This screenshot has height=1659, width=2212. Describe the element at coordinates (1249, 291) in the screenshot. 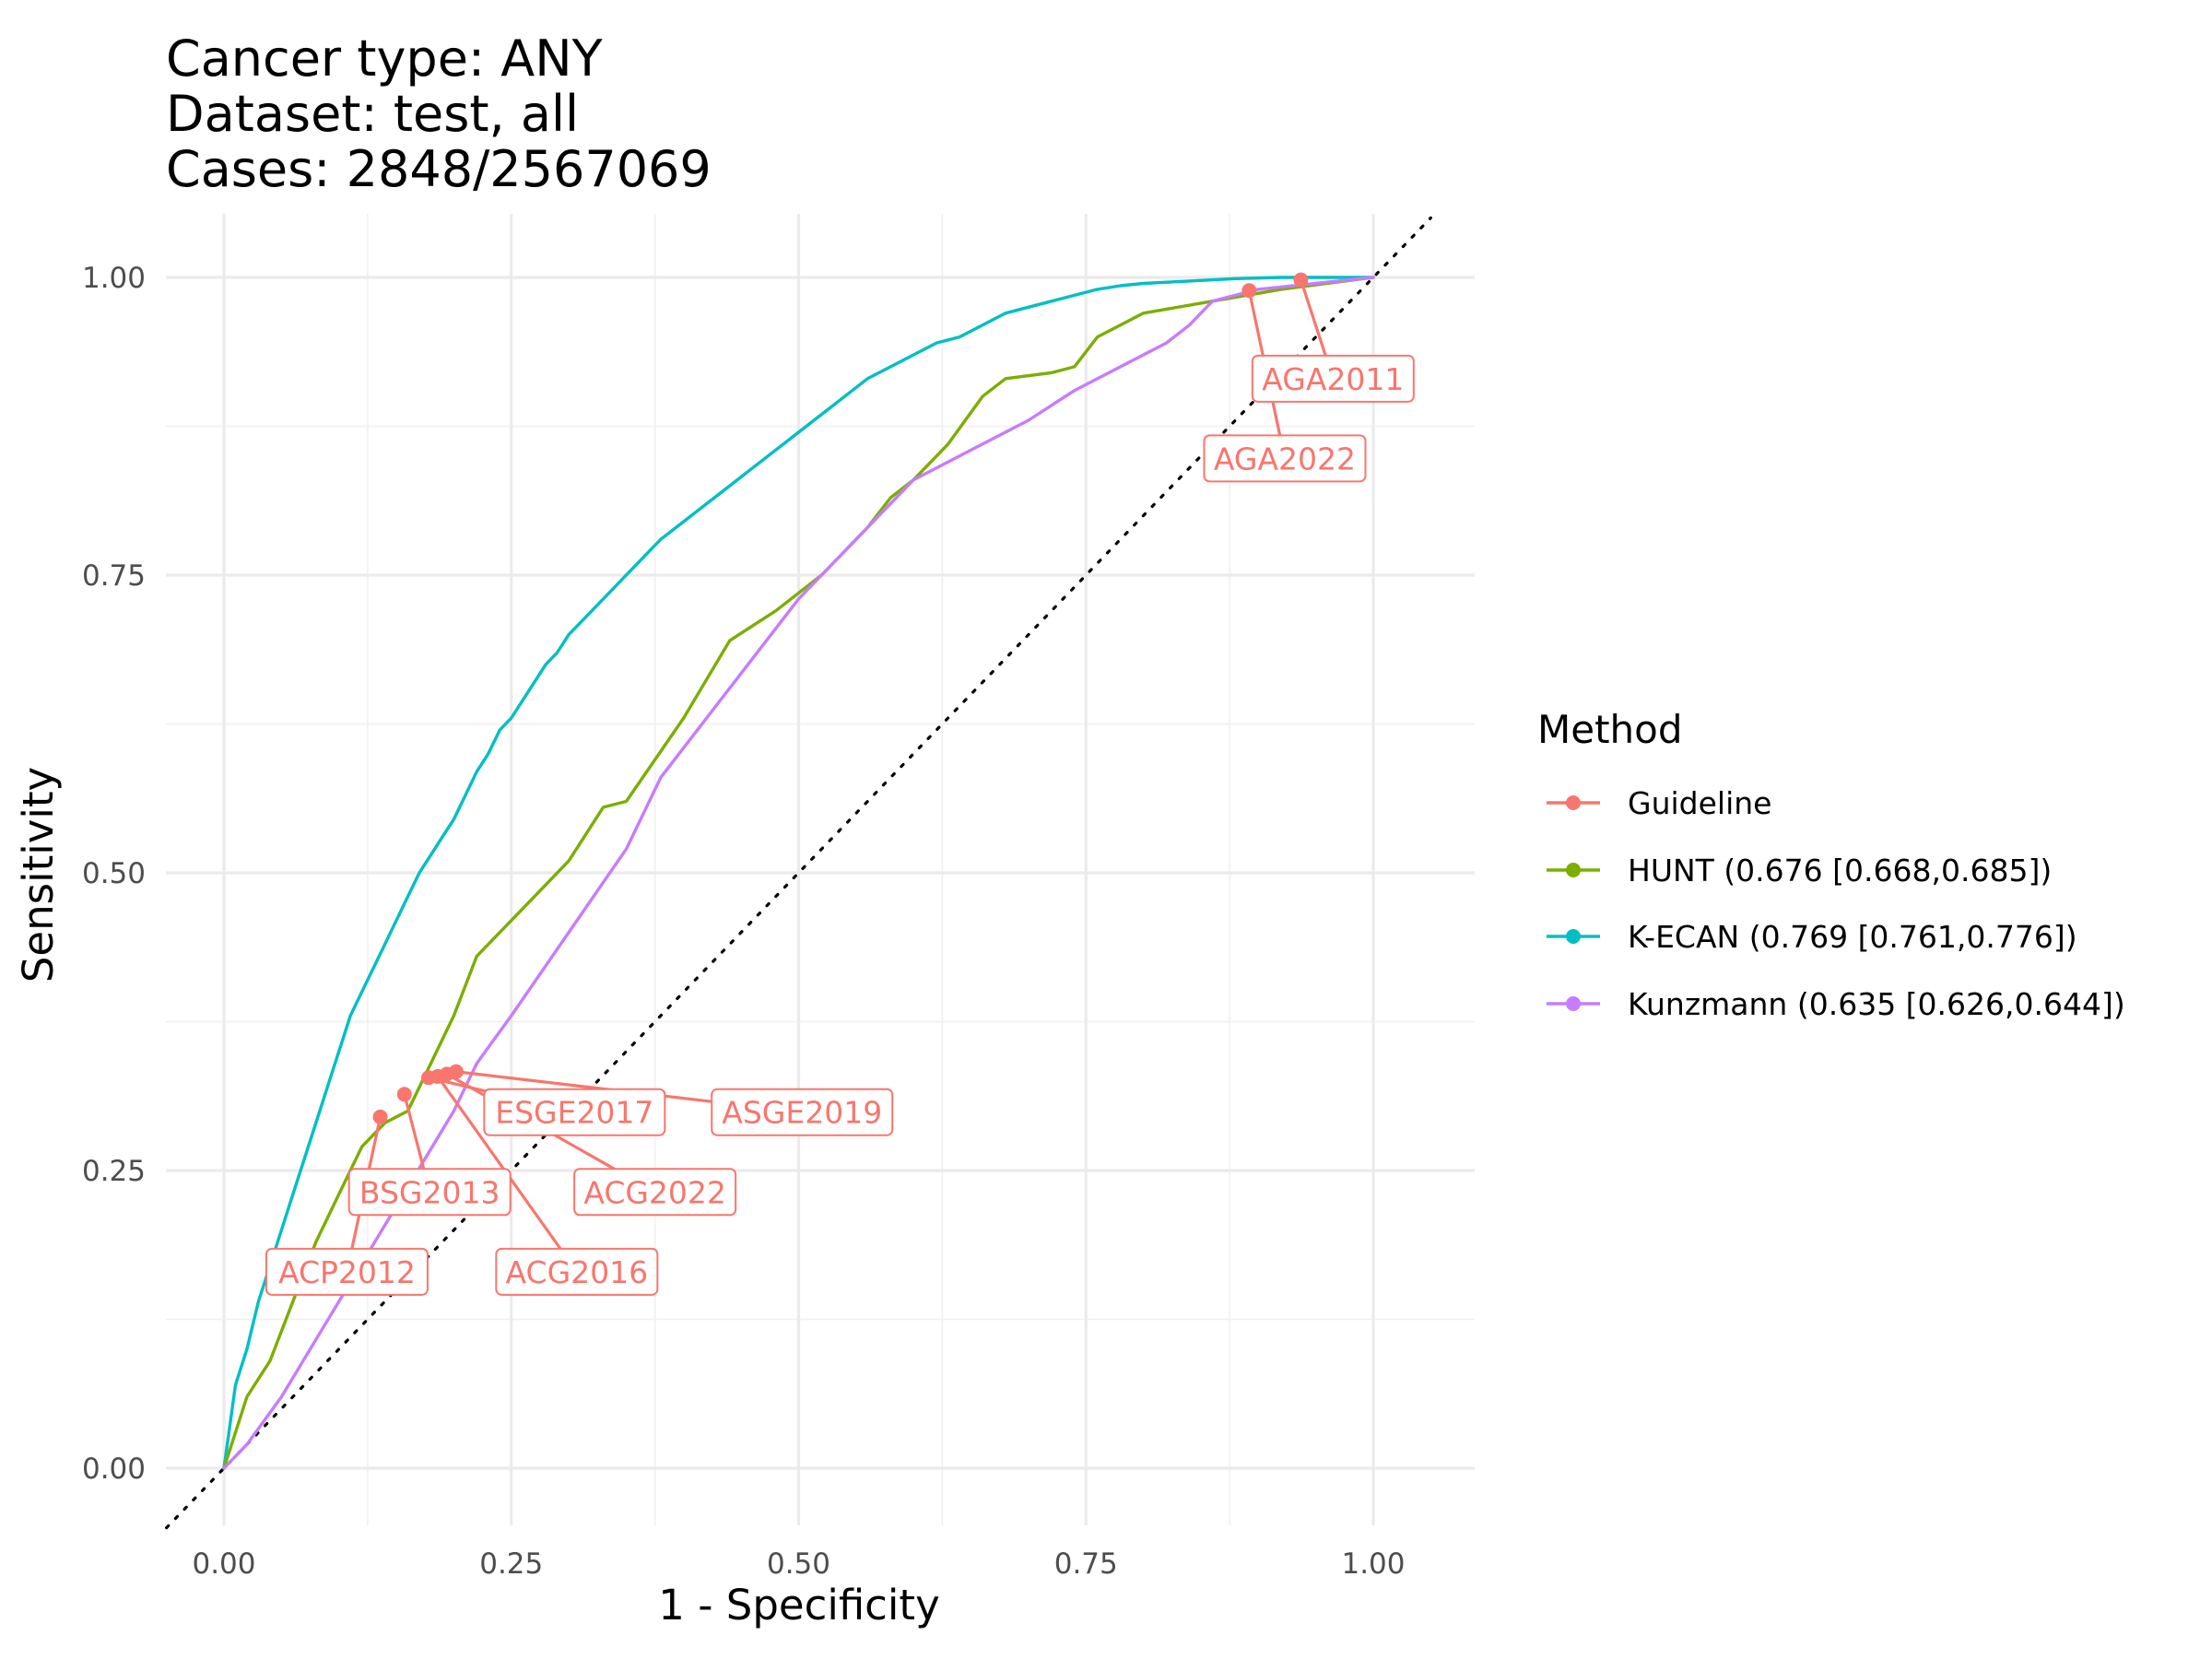

I see `guideline-point-aga2022` at that location.